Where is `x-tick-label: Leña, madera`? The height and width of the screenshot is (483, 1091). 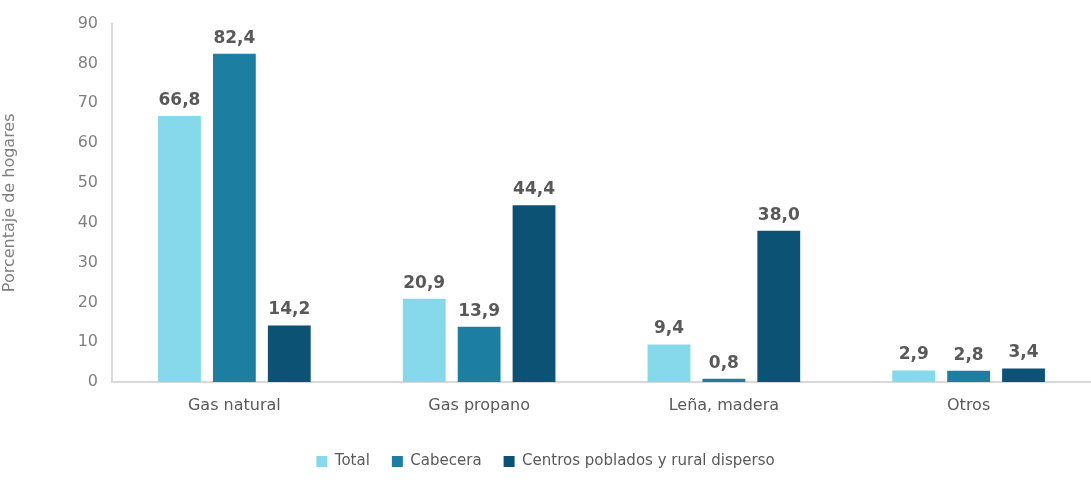
x-tick-label: Leña, madera is located at coordinates (724, 404).